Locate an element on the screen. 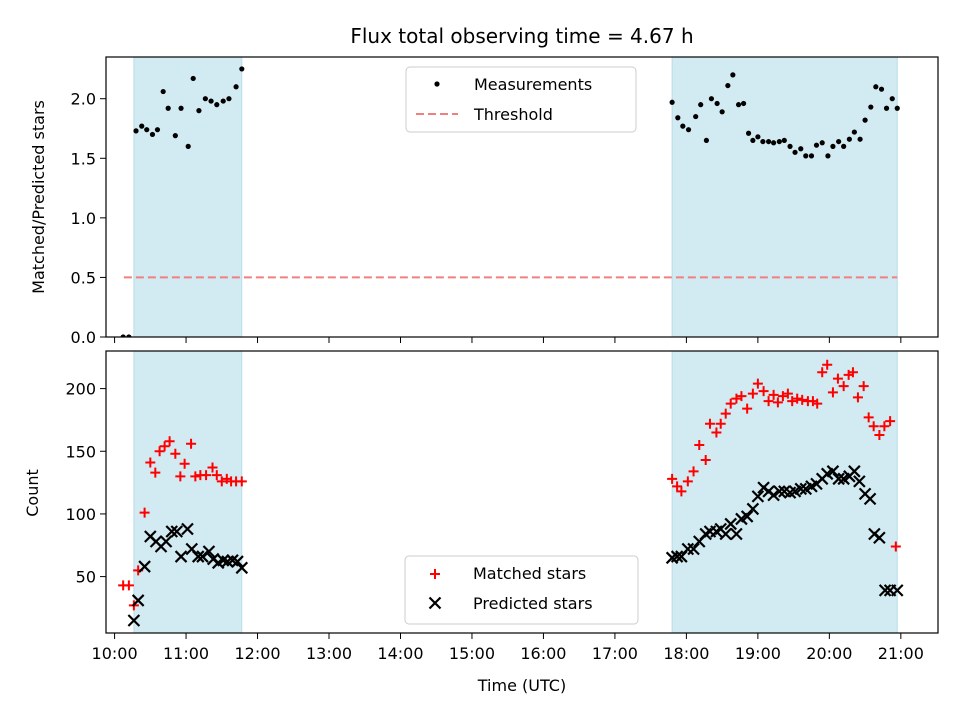  legend-box is located at coordinates (521, 590).